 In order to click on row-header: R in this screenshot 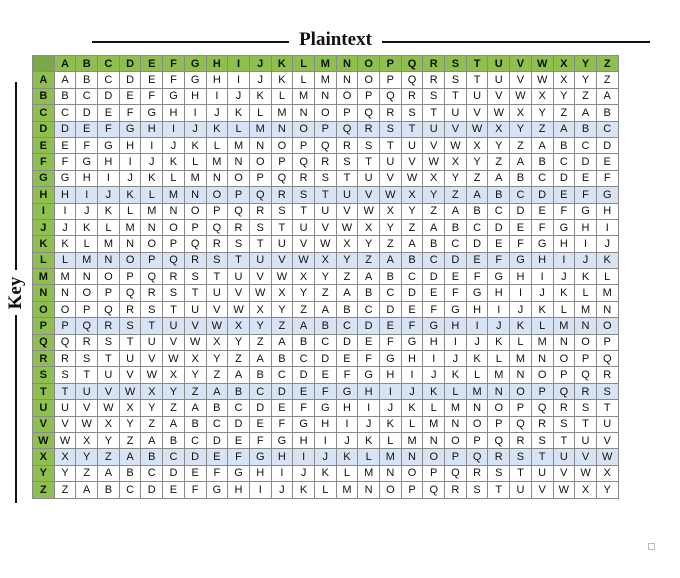, I will do `click(43, 359)`.